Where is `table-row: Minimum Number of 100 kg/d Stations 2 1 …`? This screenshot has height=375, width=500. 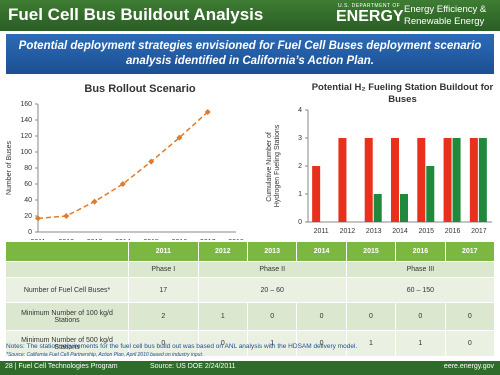 table-row: Minimum Number of 100 kg/d Stations 2 1 … is located at coordinates (250, 316).